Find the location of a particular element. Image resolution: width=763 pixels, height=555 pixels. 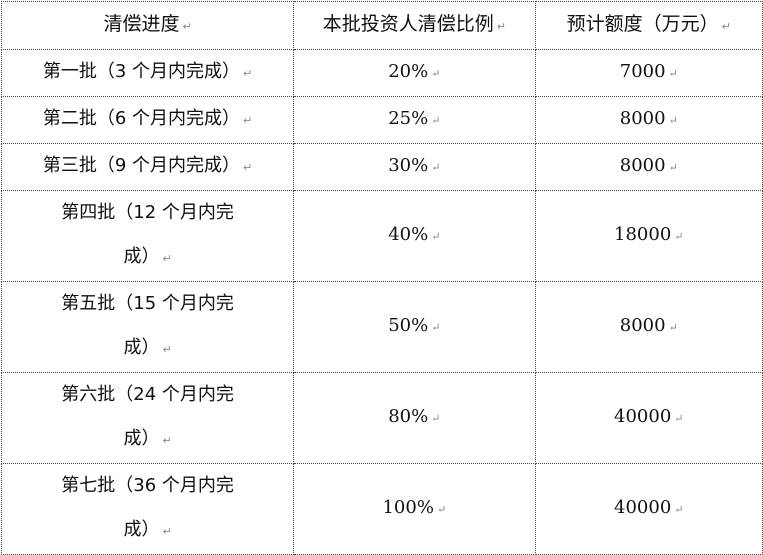

header-progress: 清偿进度 ↵ is located at coordinates (147, 25).